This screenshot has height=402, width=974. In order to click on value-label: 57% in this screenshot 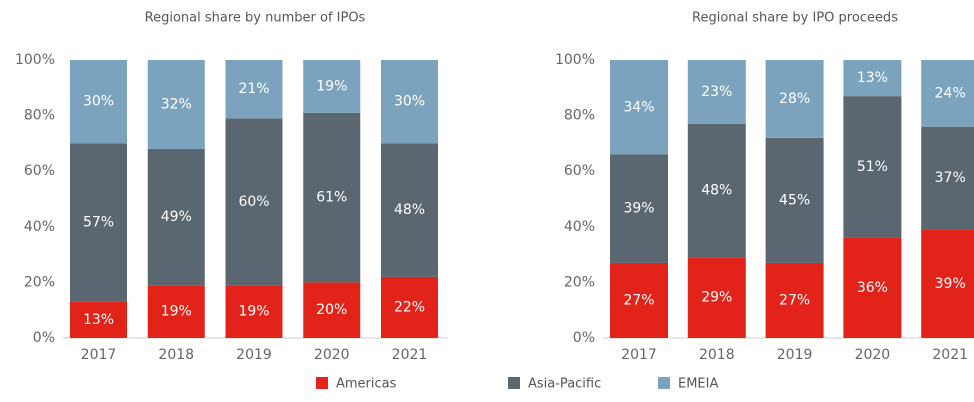, I will do `click(98, 223)`.